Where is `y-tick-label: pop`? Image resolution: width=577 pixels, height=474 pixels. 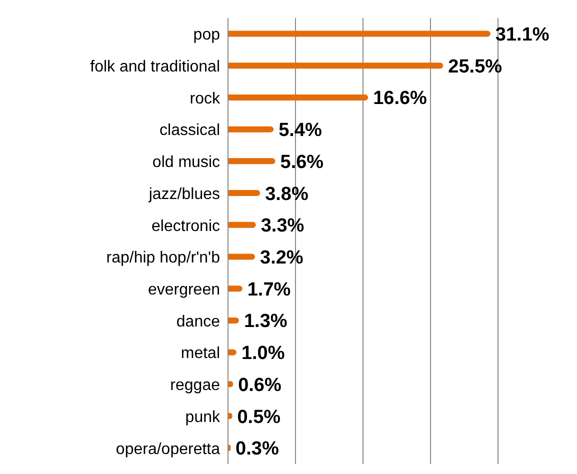
y-tick-label: pop is located at coordinates (206, 35).